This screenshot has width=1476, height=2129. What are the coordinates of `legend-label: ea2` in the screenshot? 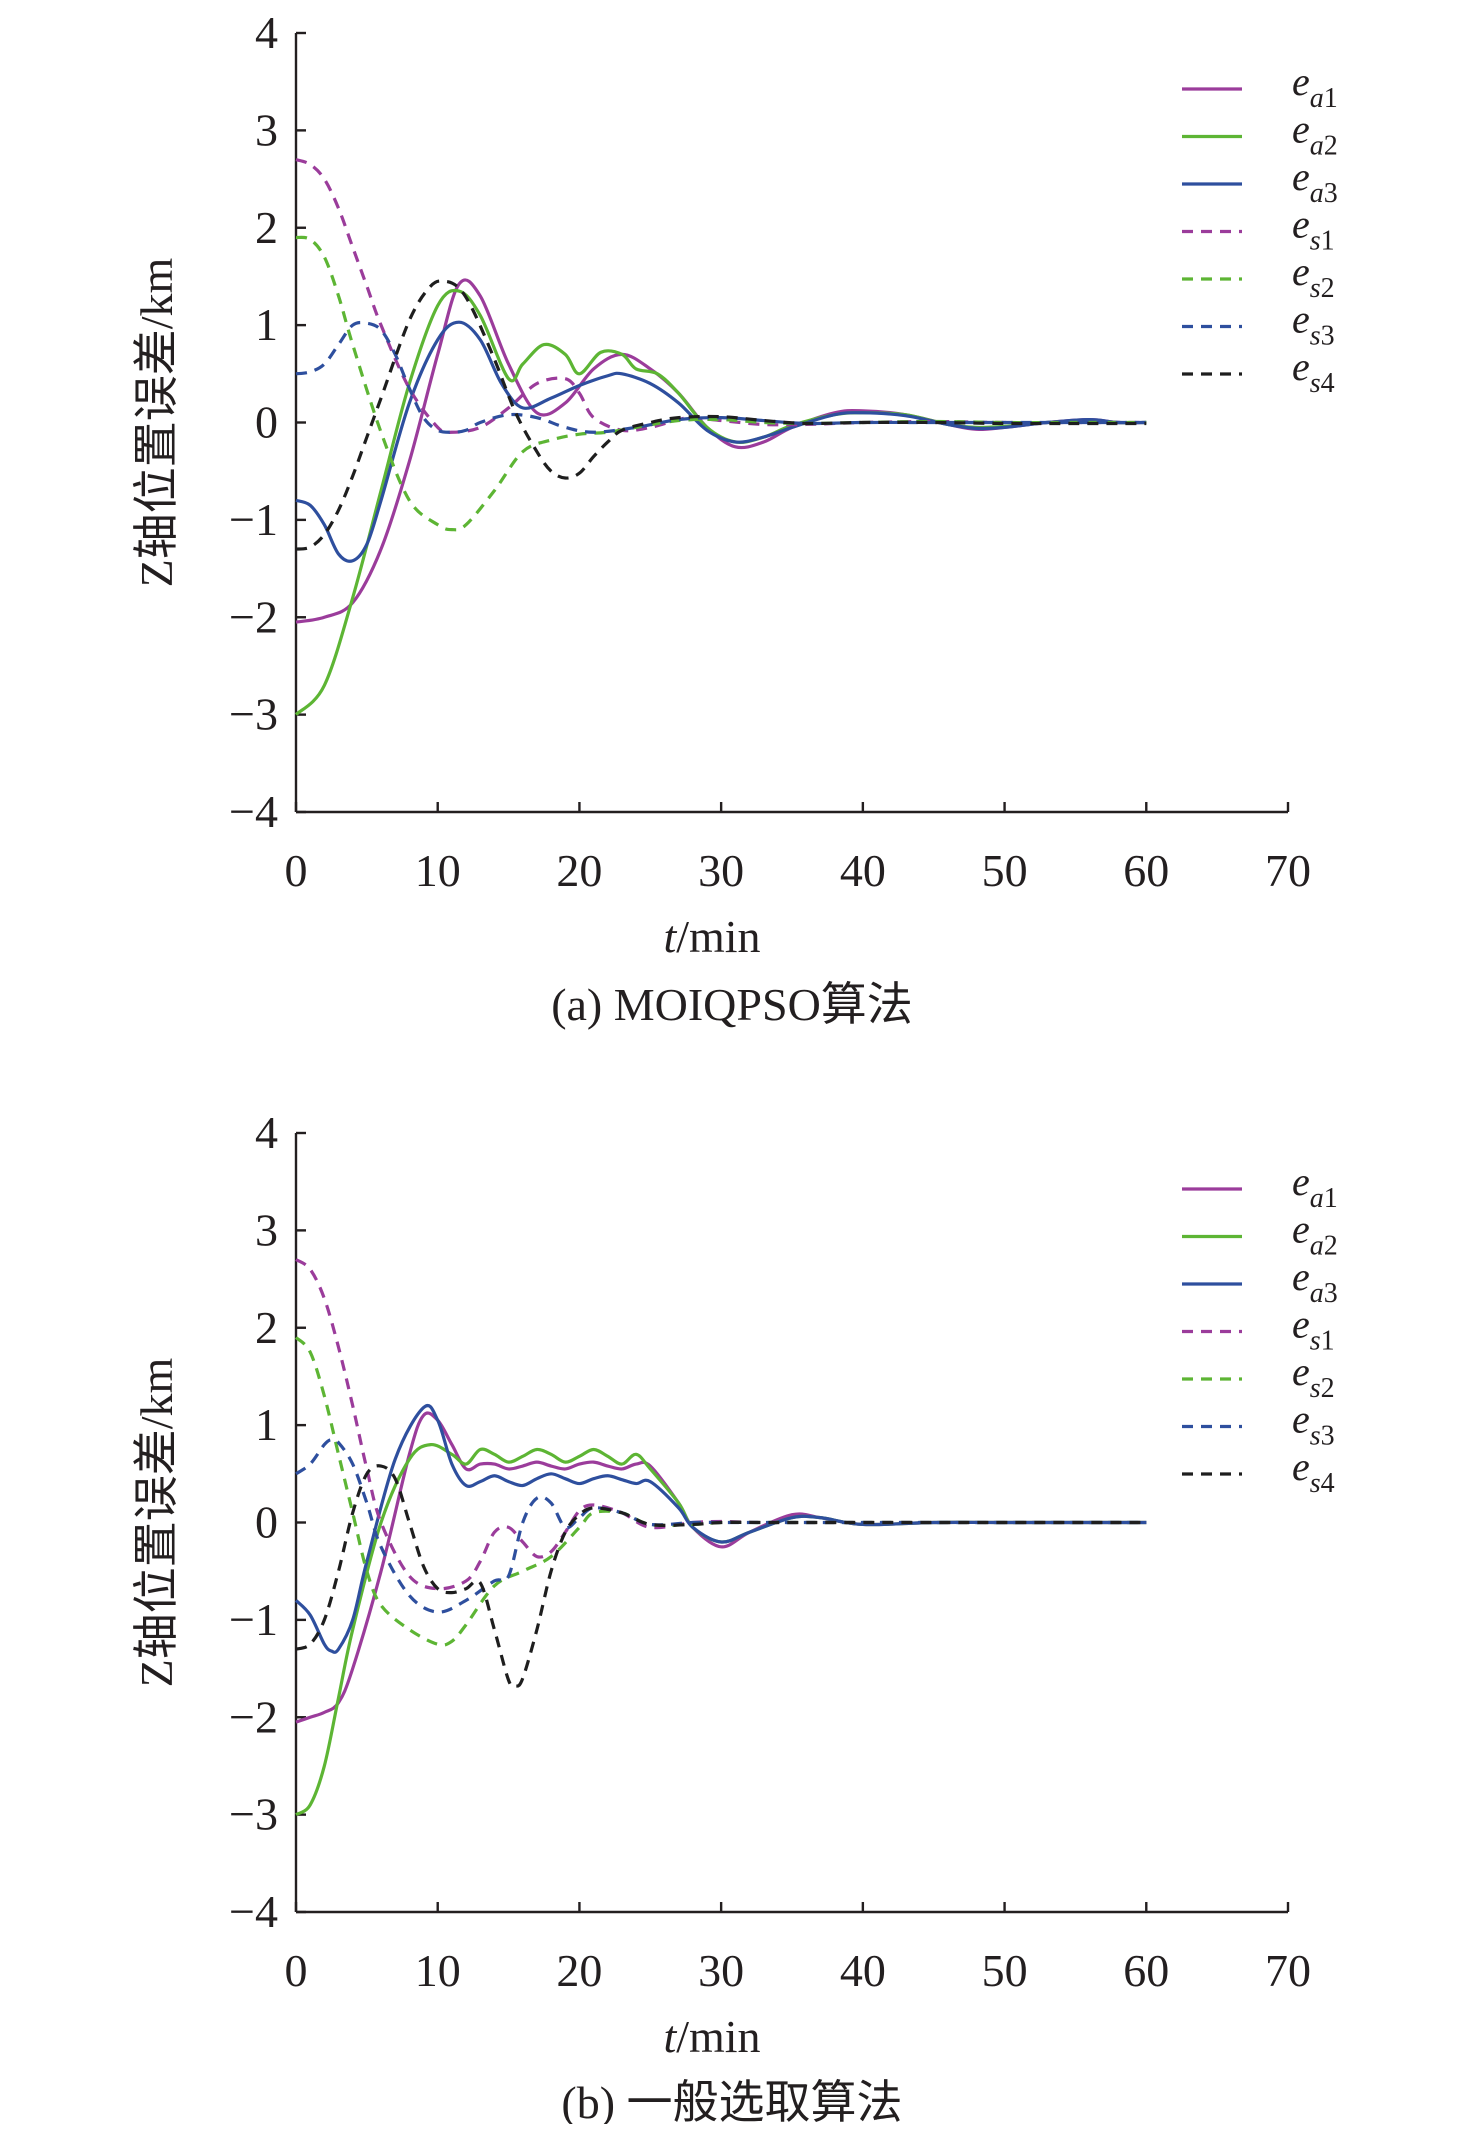 It's located at (1315, 1234).